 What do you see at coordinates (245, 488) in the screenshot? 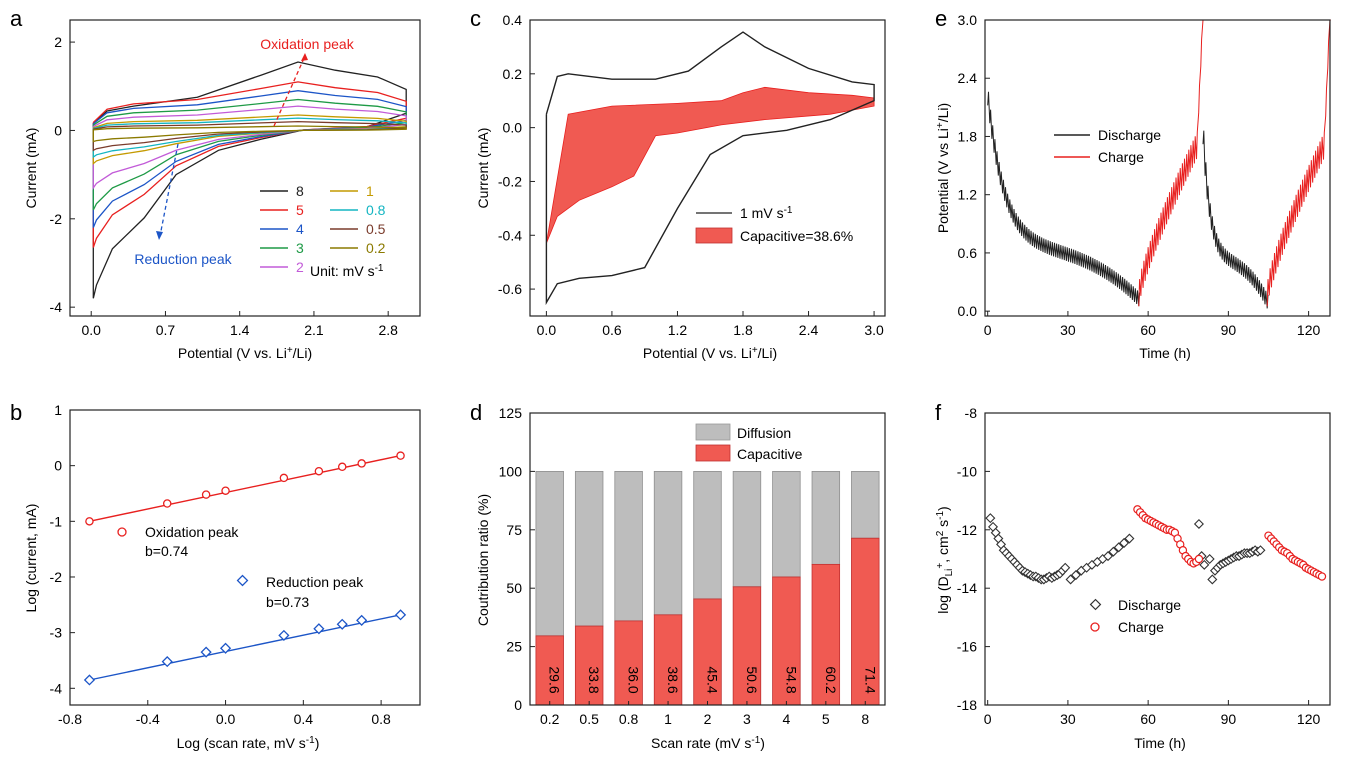
I see `ox-fit-line` at bounding box center [245, 488].